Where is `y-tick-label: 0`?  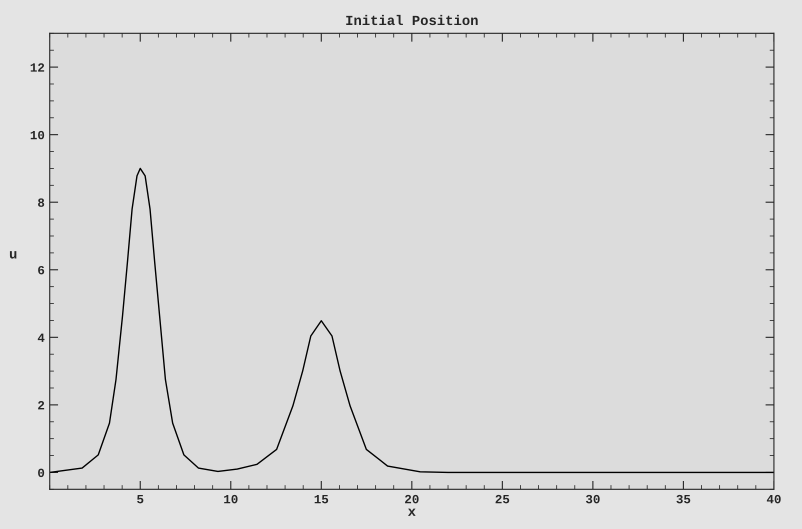 y-tick-label: 0 is located at coordinates (41, 473).